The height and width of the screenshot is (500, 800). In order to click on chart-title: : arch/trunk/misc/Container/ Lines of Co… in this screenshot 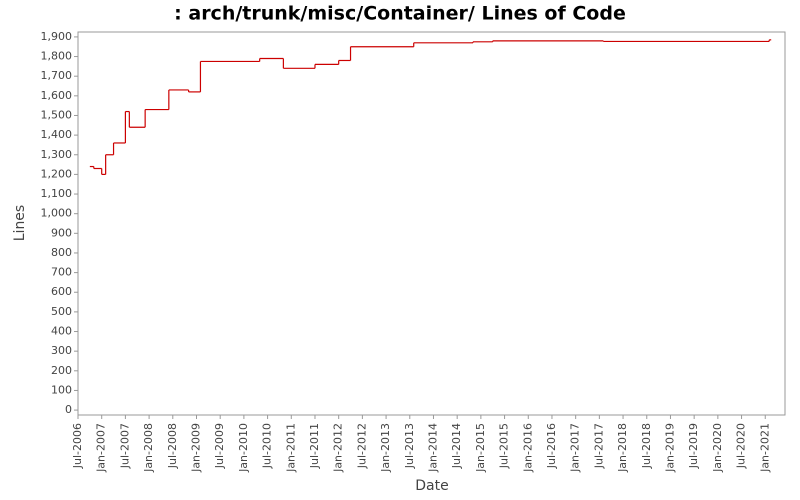, I will do `click(400, 14)`.